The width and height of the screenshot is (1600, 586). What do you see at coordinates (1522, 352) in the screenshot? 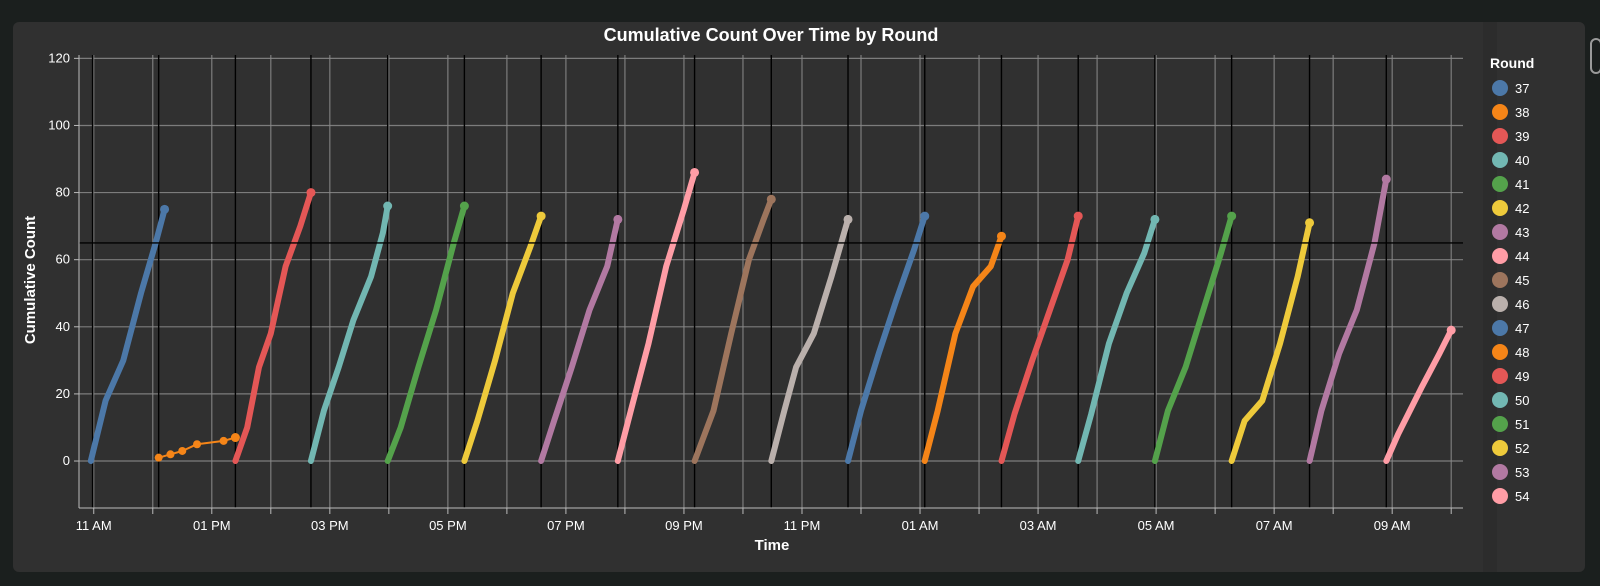
I see `legend-label-48: 48` at bounding box center [1522, 352].